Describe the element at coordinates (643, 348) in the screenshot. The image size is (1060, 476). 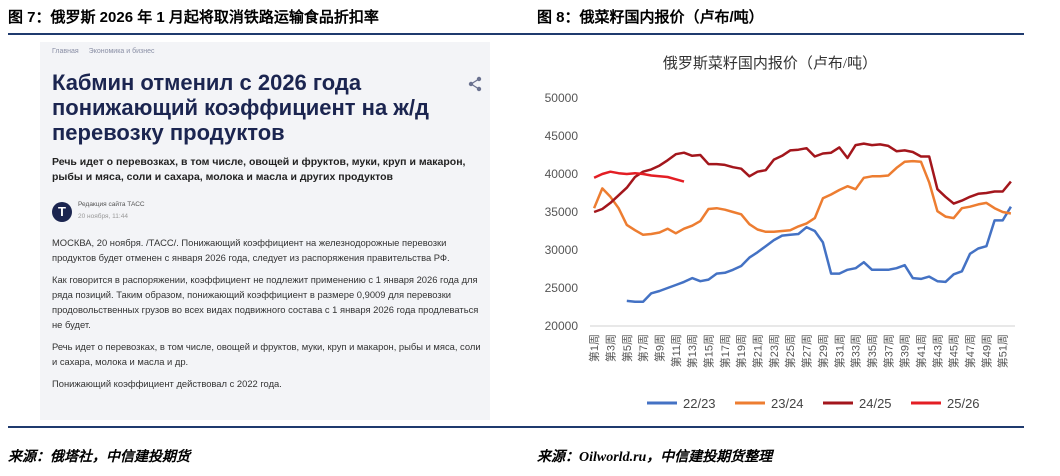
I see `x-tick-label: 第7周` at that location.